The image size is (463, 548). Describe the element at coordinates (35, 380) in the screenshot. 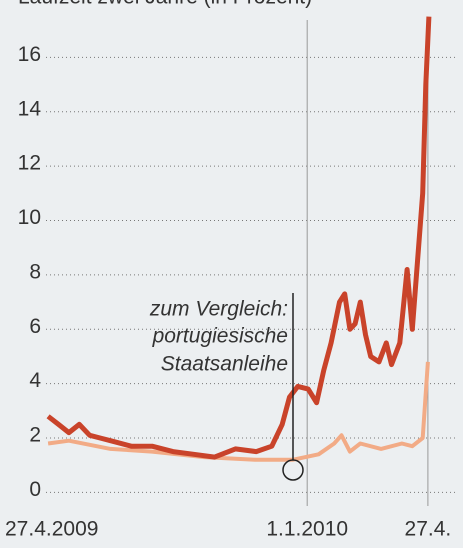

I see `y-tick-label: 4` at that location.